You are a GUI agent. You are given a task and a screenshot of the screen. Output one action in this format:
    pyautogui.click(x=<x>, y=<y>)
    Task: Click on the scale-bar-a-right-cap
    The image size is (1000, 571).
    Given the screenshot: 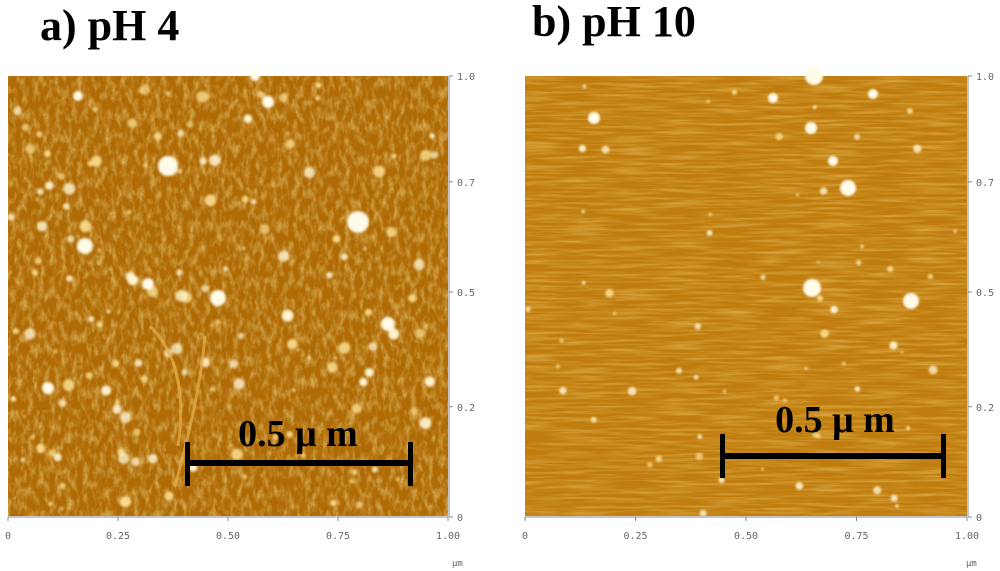 What is the action you would take?
    pyautogui.click(x=410, y=464)
    